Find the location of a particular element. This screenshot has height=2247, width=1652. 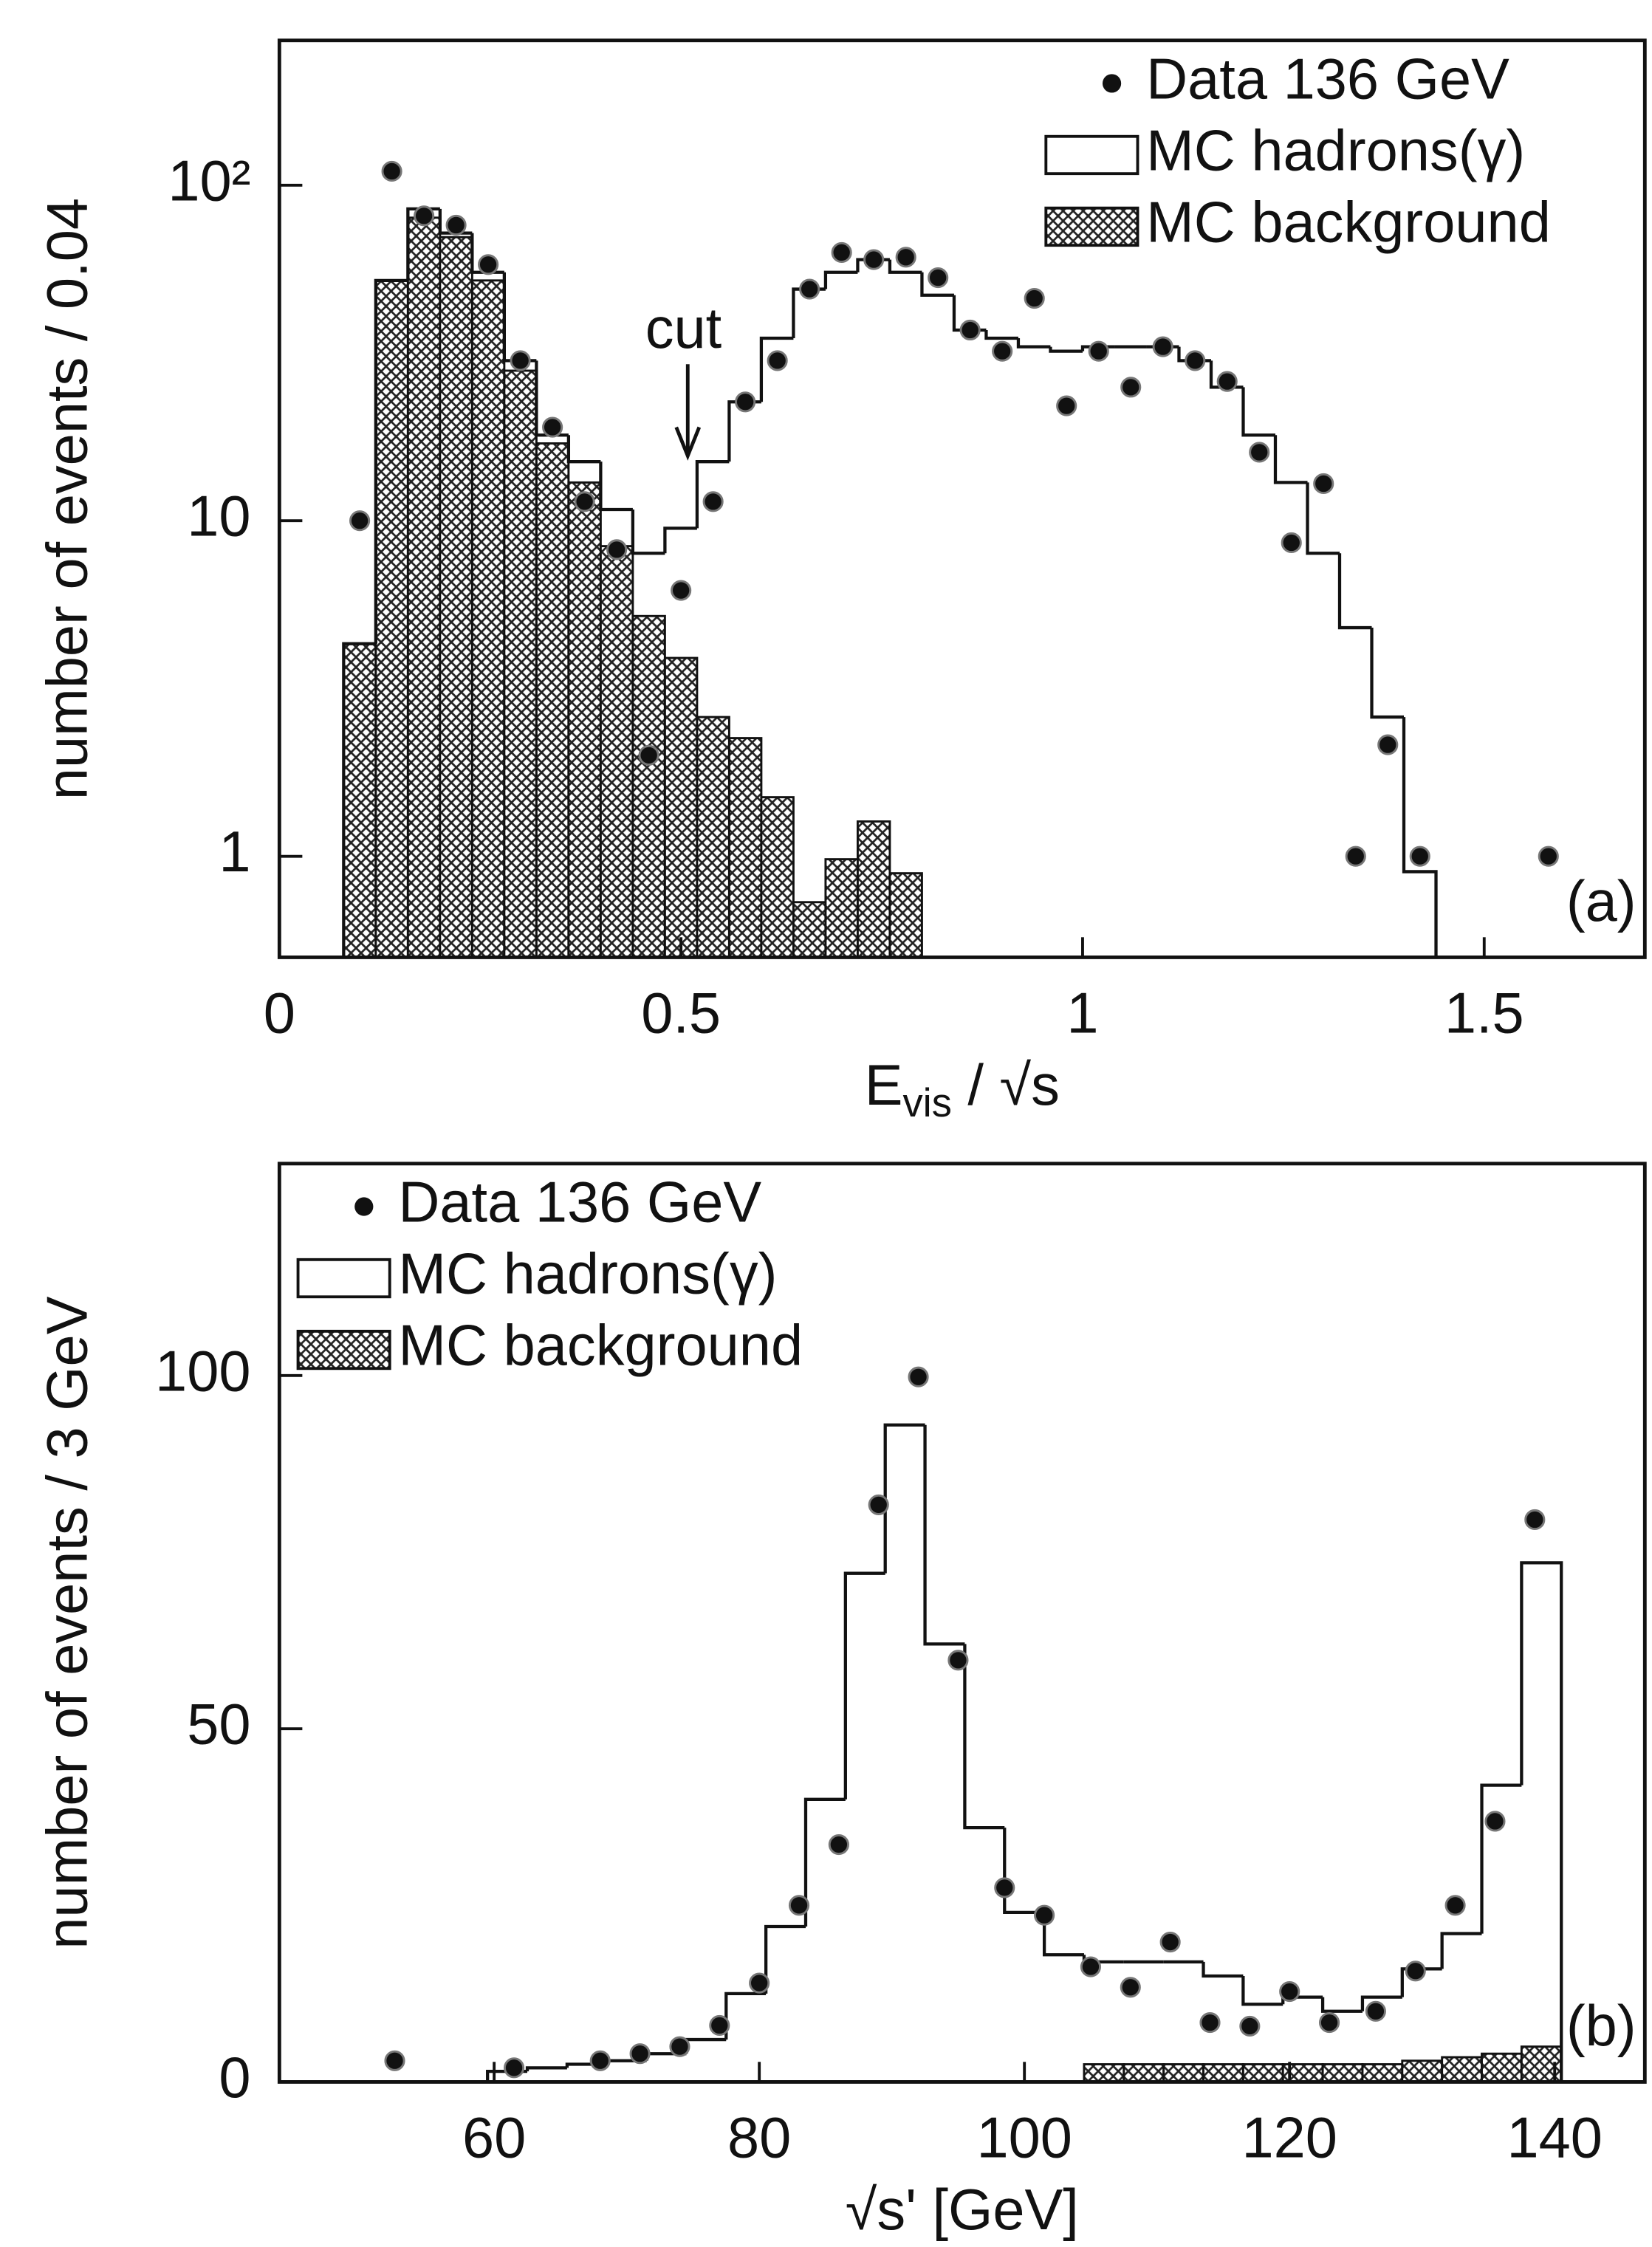

x-label-part: √s' [GeV] is located at coordinates (962, 2209).